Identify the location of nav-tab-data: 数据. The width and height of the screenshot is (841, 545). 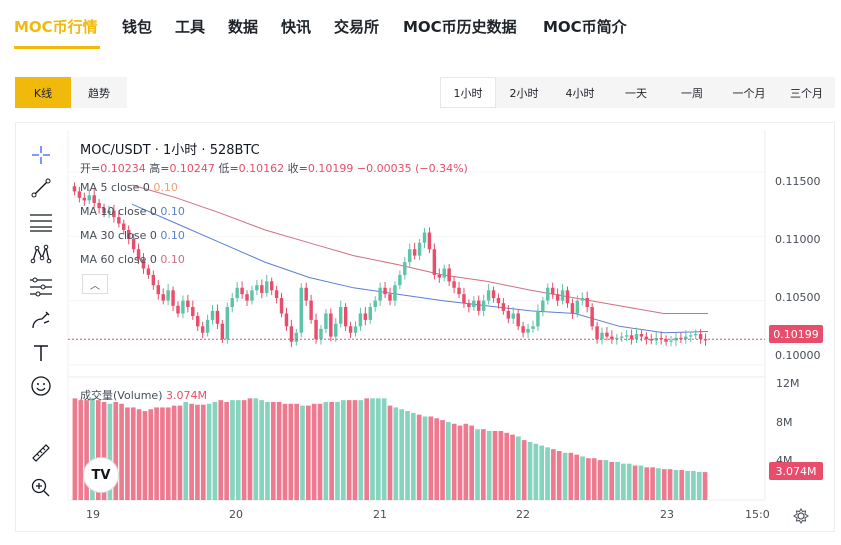
(243, 27).